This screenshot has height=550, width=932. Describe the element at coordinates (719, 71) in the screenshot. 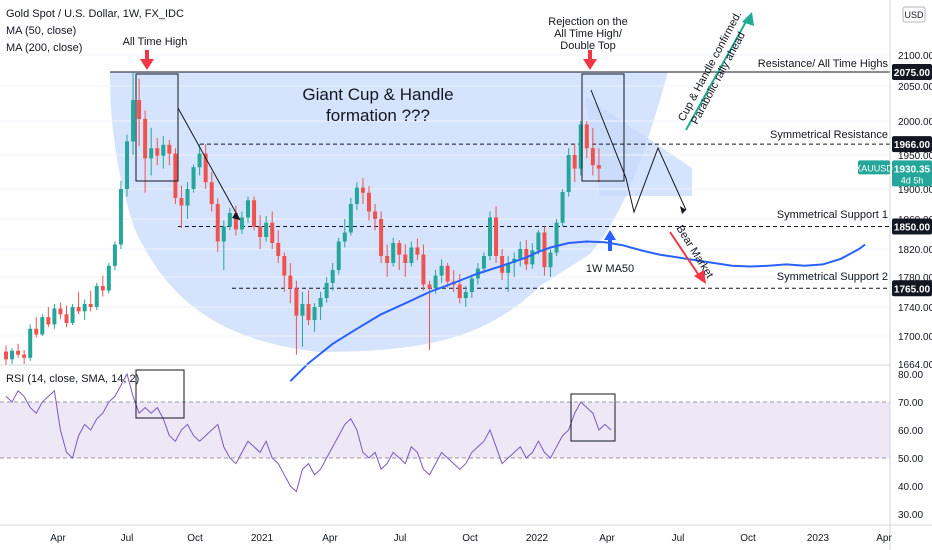

I see `bull-arrow` at that location.